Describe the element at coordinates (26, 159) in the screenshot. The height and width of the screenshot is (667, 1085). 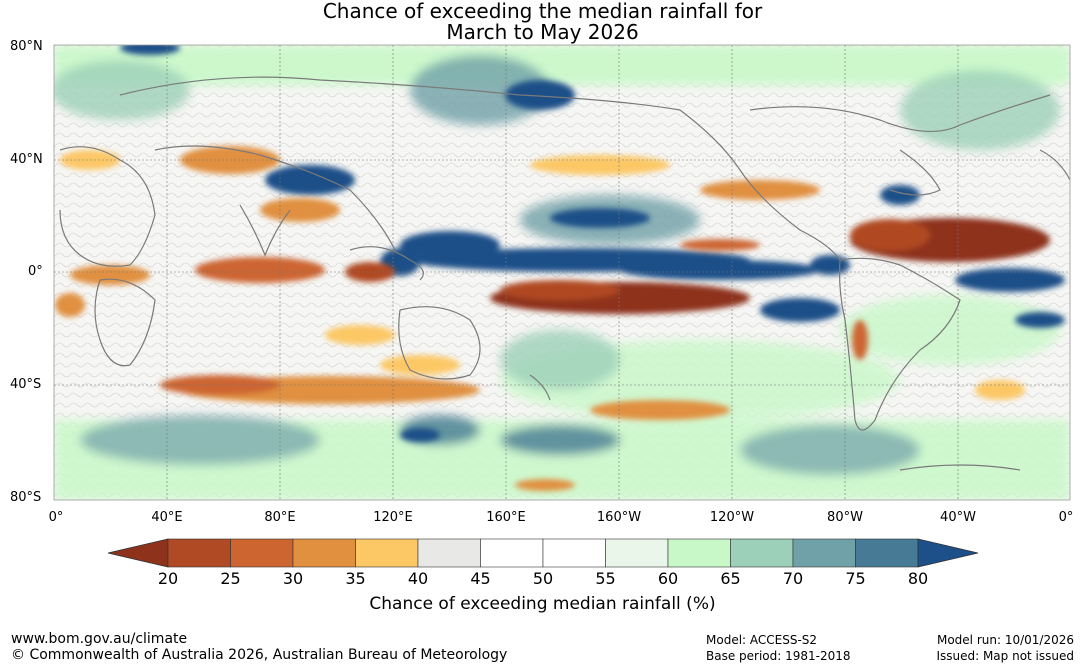
I see `lat-label-40n: 40°N` at that location.